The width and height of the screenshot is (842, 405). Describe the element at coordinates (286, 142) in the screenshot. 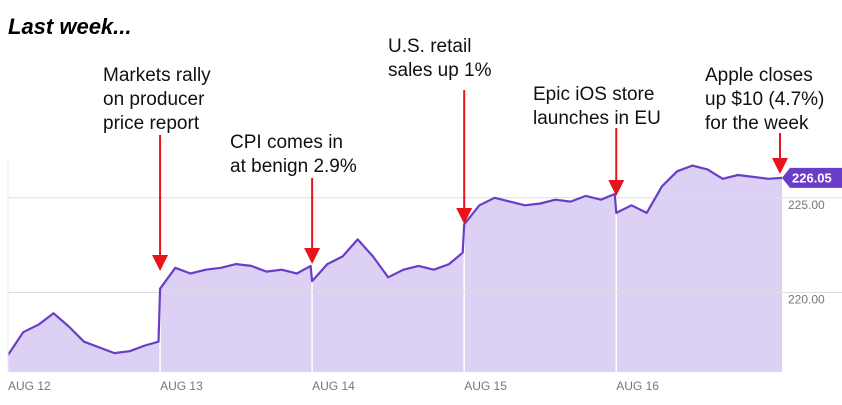

I see `annotation-text: CPI comes in` at that location.